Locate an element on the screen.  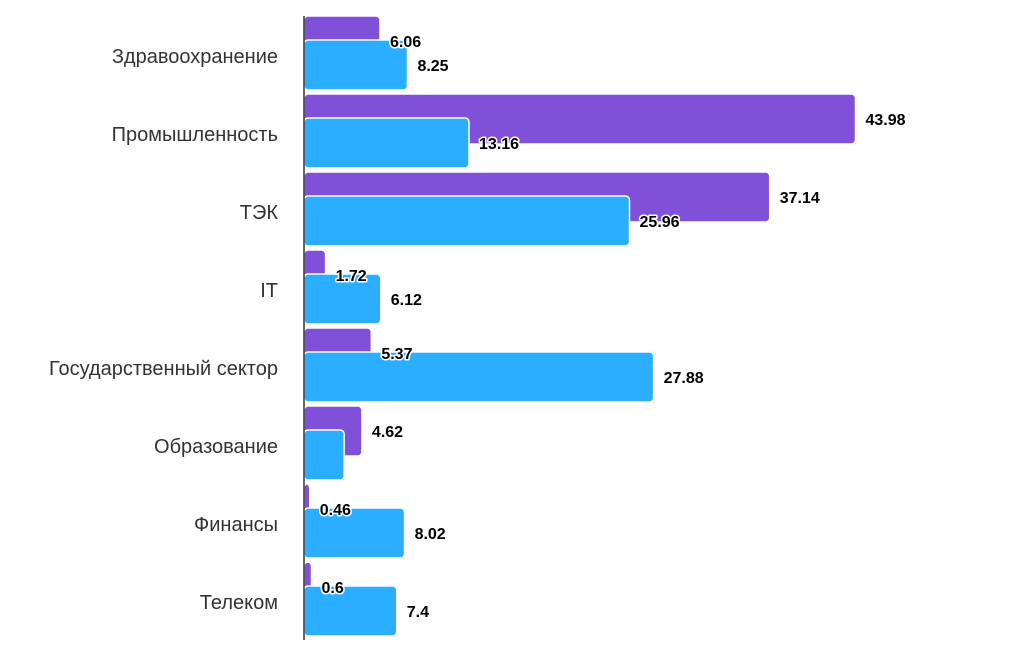
data-label-series-1: 0.6 is located at coordinates (333, 588).